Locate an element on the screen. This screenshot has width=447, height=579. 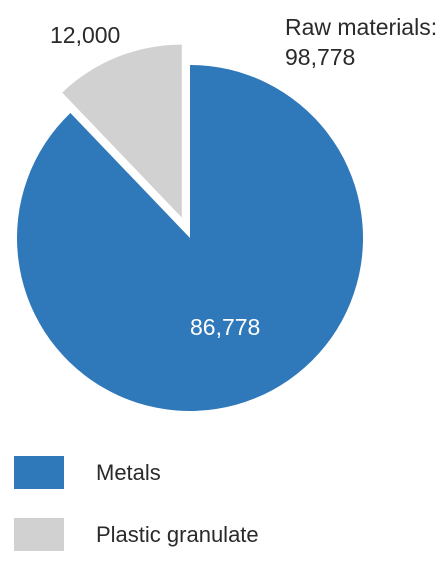
legend-item-metals: Metals is located at coordinates (136, 472).